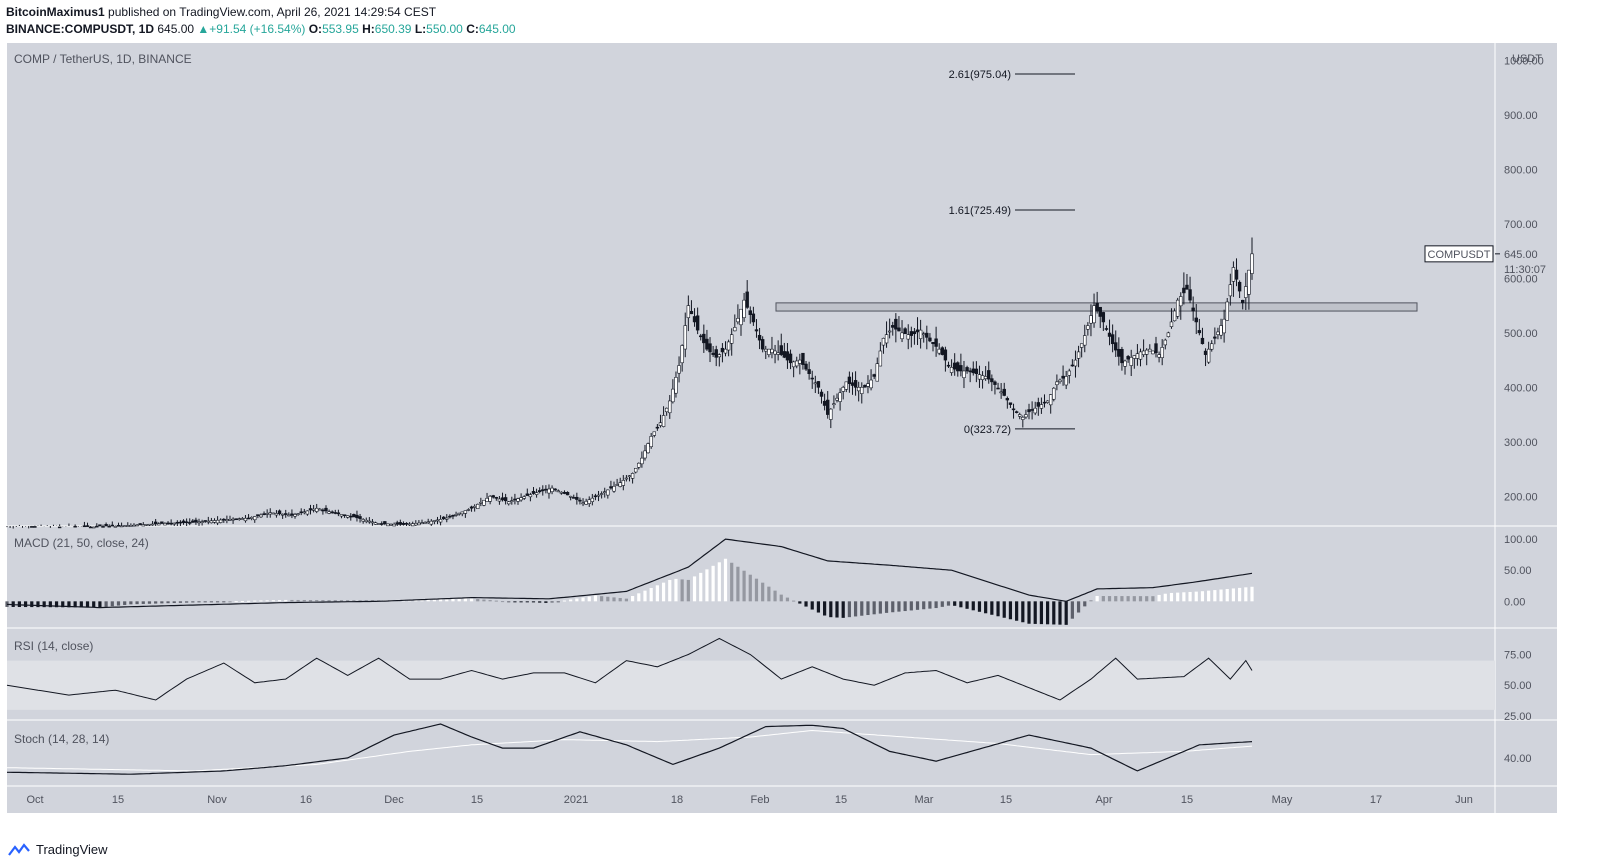 The image size is (1600, 867). I want to click on price-tick-label: 300.00, so click(1521, 443).